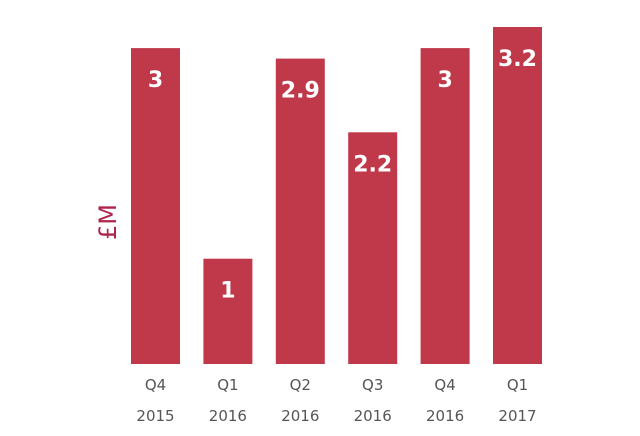 This screenshot has height=436, width=640. Describe the element at coordinates (517, 385) in the screenshot. I see `x-tick-label-5-quarter: Q1` at that location.